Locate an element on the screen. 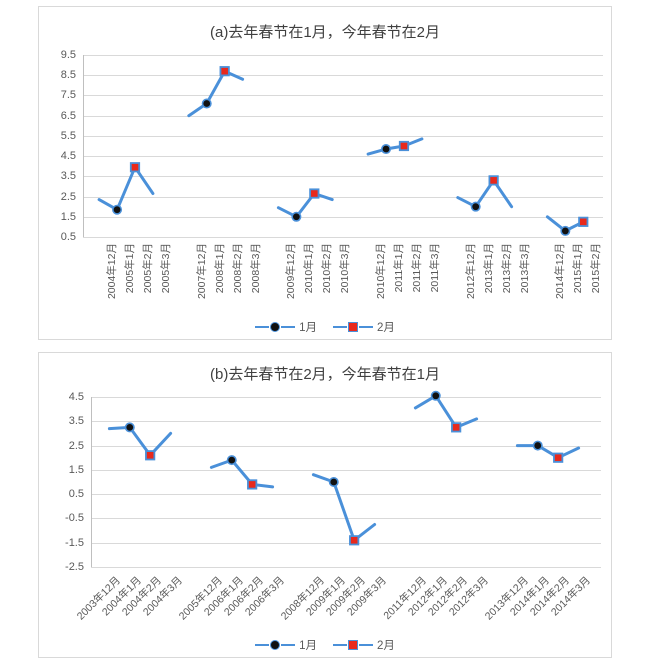  x-axis-tick-label: 2013年1月 is located at coordinates (488, 268).